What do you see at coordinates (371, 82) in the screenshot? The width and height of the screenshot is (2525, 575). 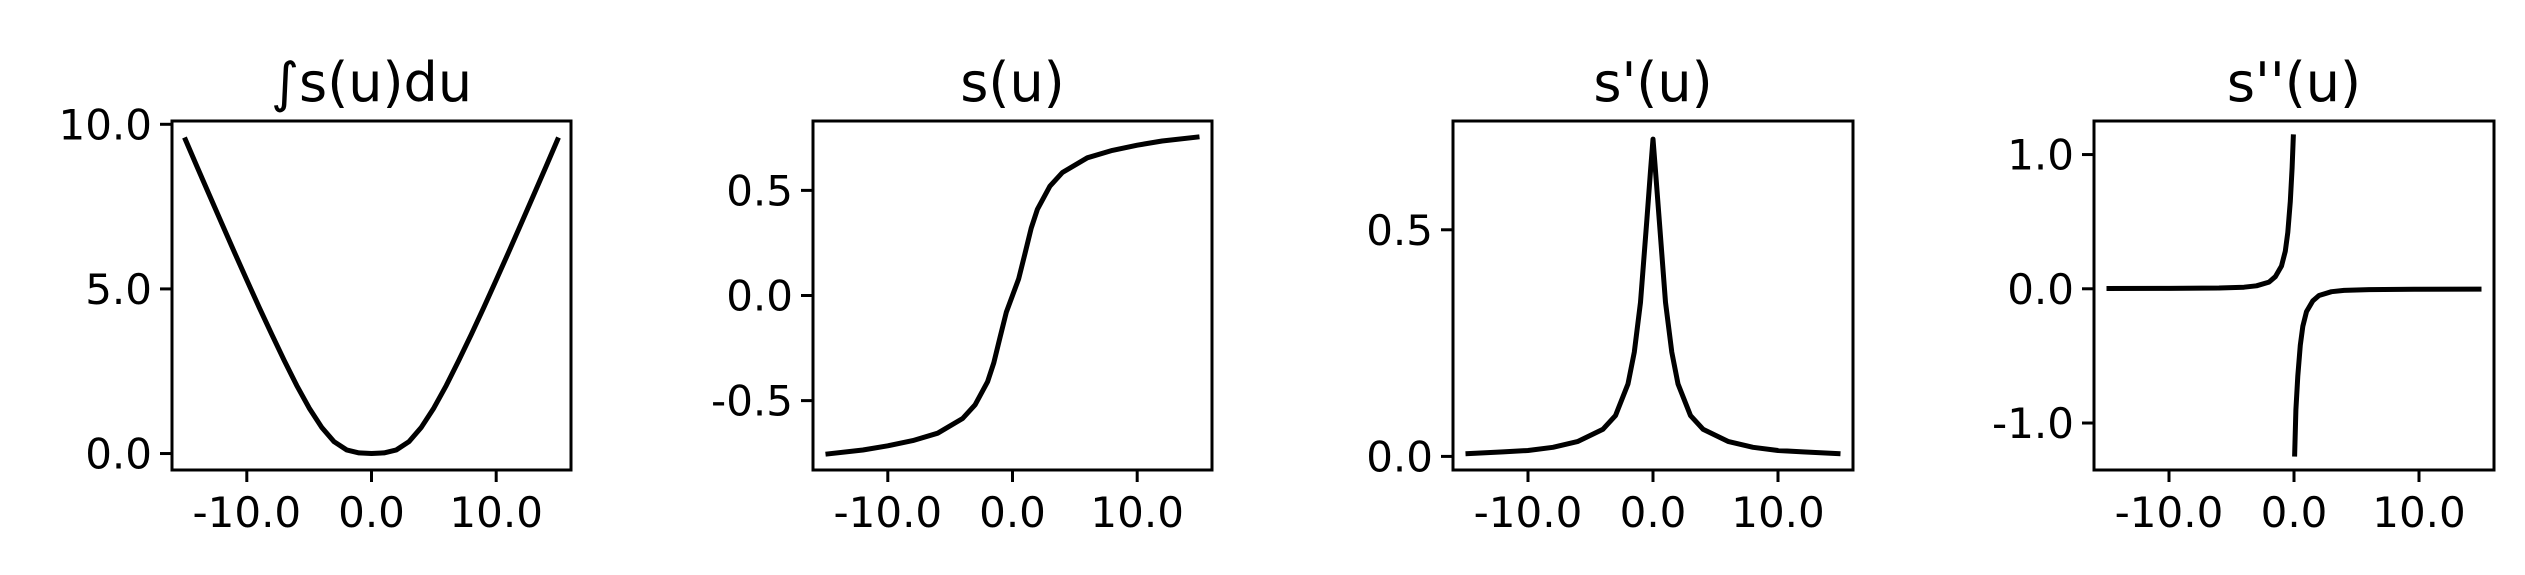 I see `subplot-title: ∫s(u)du` at bounding box center [371, 82].